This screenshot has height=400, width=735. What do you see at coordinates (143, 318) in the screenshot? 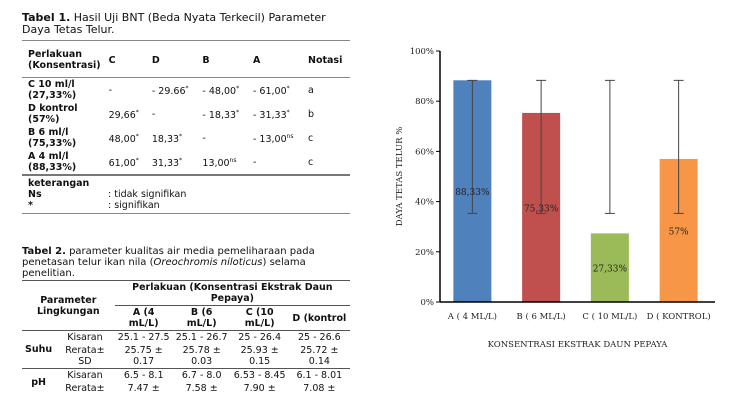
I see `table2-column-header: A (4 mL/L)` at bounding box center [143, 318].